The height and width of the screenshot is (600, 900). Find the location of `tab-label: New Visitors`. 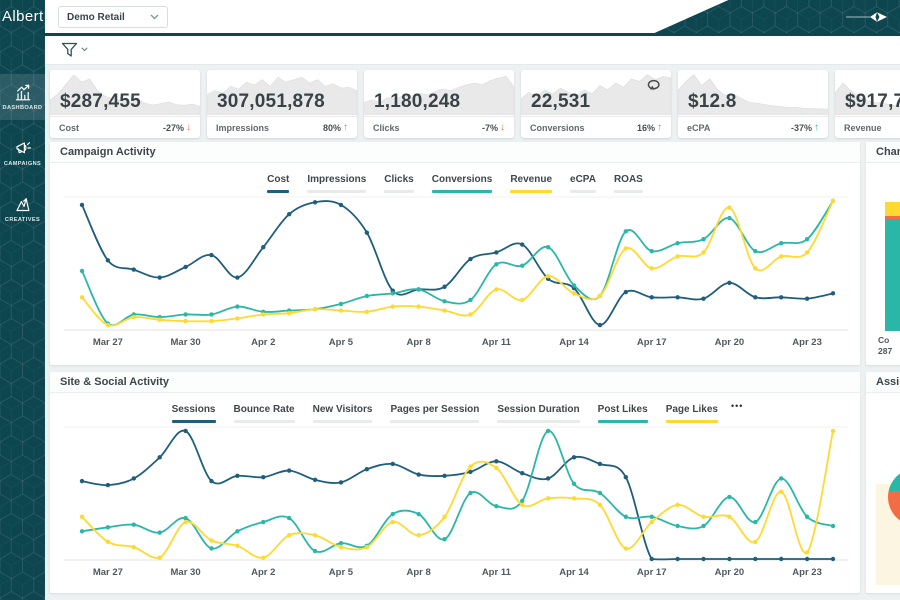

tab-label: New Visitors is located at coordinates (342, 409).